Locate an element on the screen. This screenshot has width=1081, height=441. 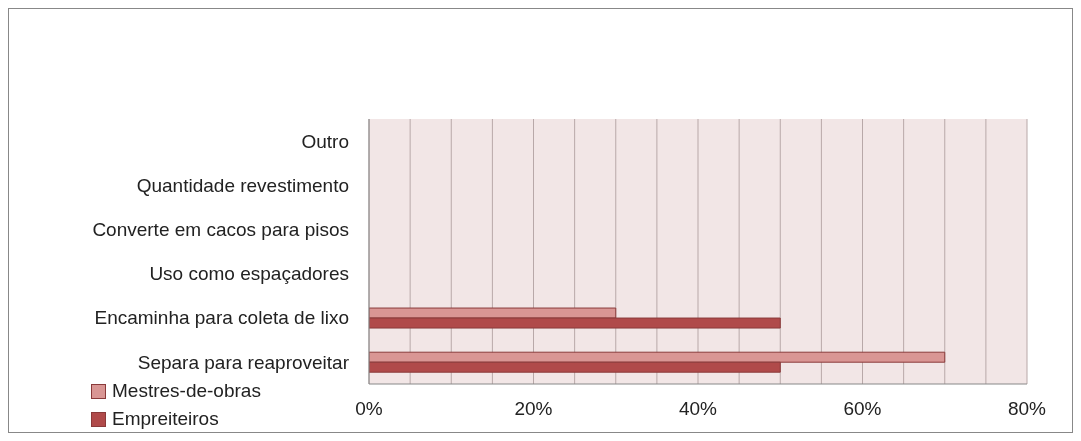
x-tick-label: 40% is located at coordinates (698, 409).